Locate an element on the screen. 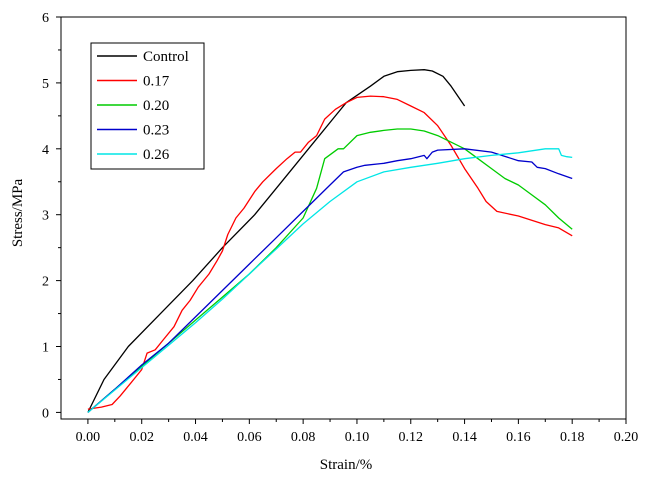 The height and width of the screenshot is (480, 652). y-tick-label: 2 is located at coordinates (45, 282).